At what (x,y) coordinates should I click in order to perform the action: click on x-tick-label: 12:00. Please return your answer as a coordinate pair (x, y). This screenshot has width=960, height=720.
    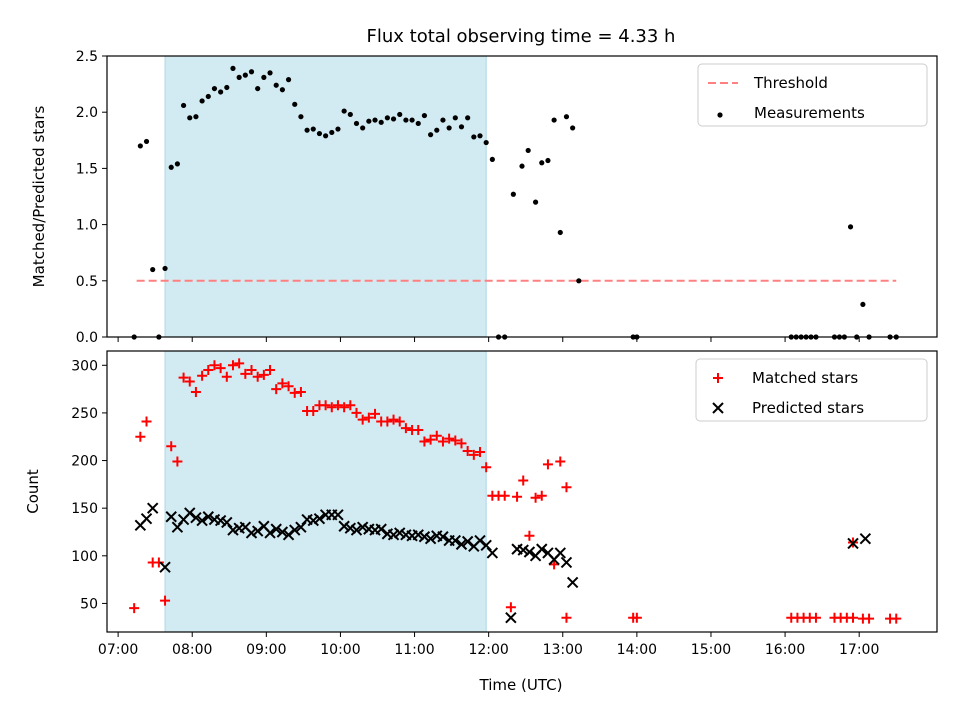
    Looking at the image, I should click on (488, 650).